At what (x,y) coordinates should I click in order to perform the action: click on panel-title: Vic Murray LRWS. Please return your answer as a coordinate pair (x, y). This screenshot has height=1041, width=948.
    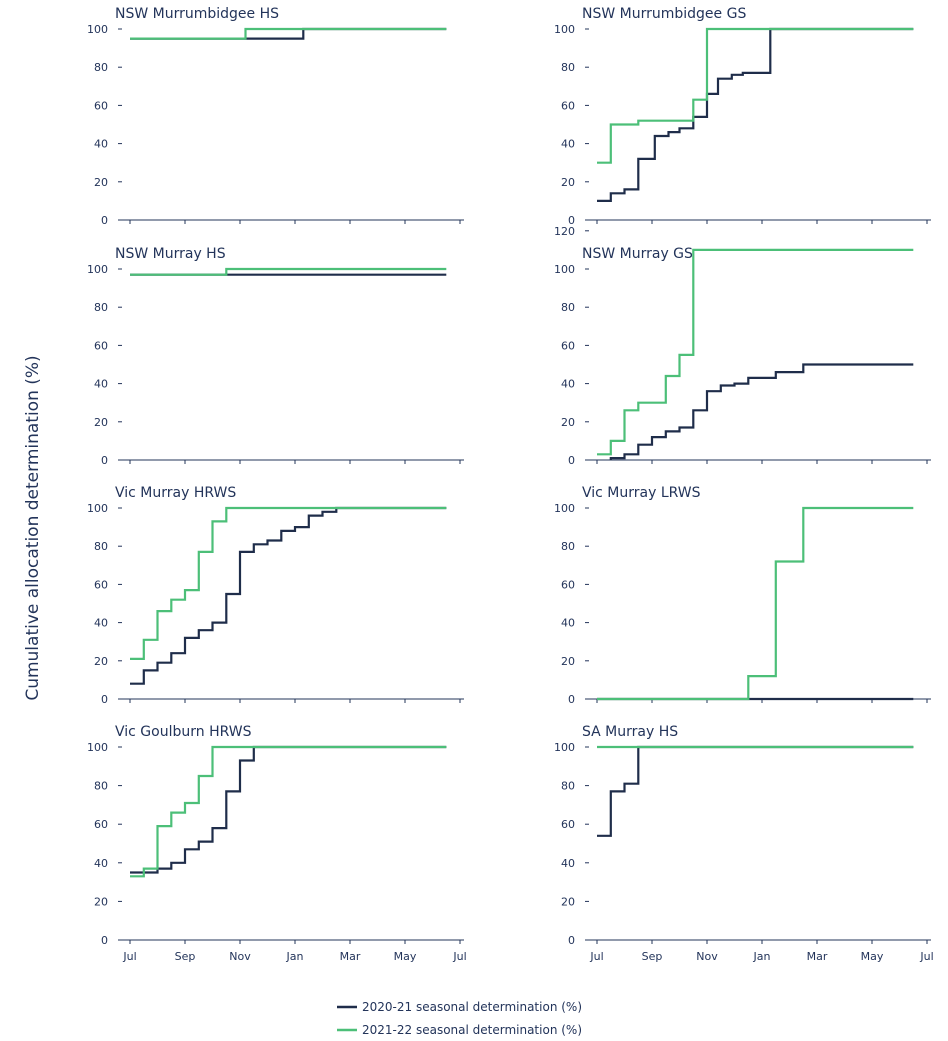
    Looking at the image, I should click on (641, 493).